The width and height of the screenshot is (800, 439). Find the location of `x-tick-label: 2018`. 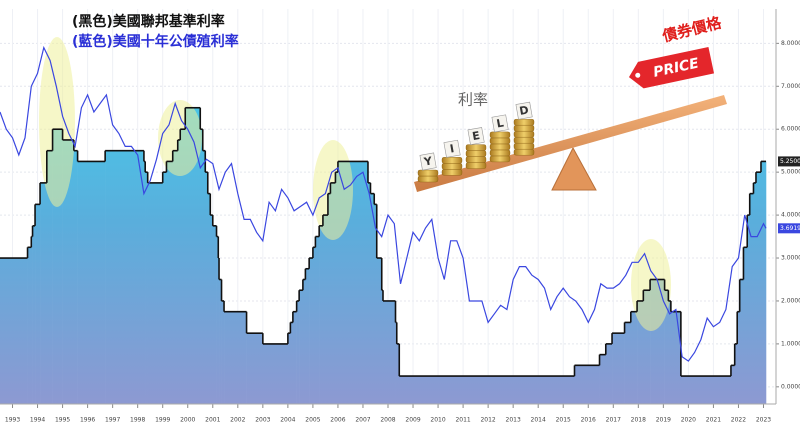

x-tick-label: 2018 is located at coordinates (638, 420).